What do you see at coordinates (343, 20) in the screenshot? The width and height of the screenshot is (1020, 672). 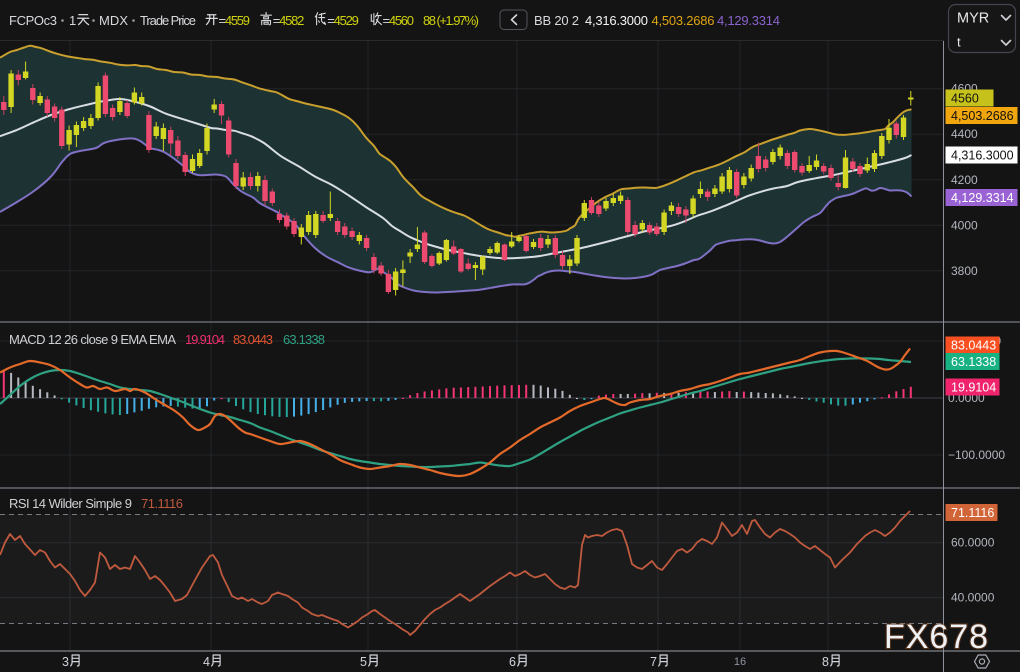 I see `svg-text: =4529` at bounding box center [343, 20].